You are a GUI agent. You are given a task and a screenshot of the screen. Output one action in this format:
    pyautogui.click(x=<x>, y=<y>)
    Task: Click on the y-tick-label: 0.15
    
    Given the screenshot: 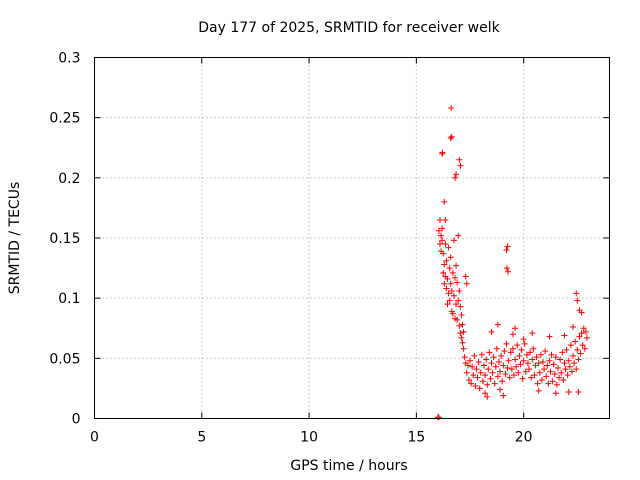 What is the action you would take?
    pyautogui.click(x=64, y=239)
    